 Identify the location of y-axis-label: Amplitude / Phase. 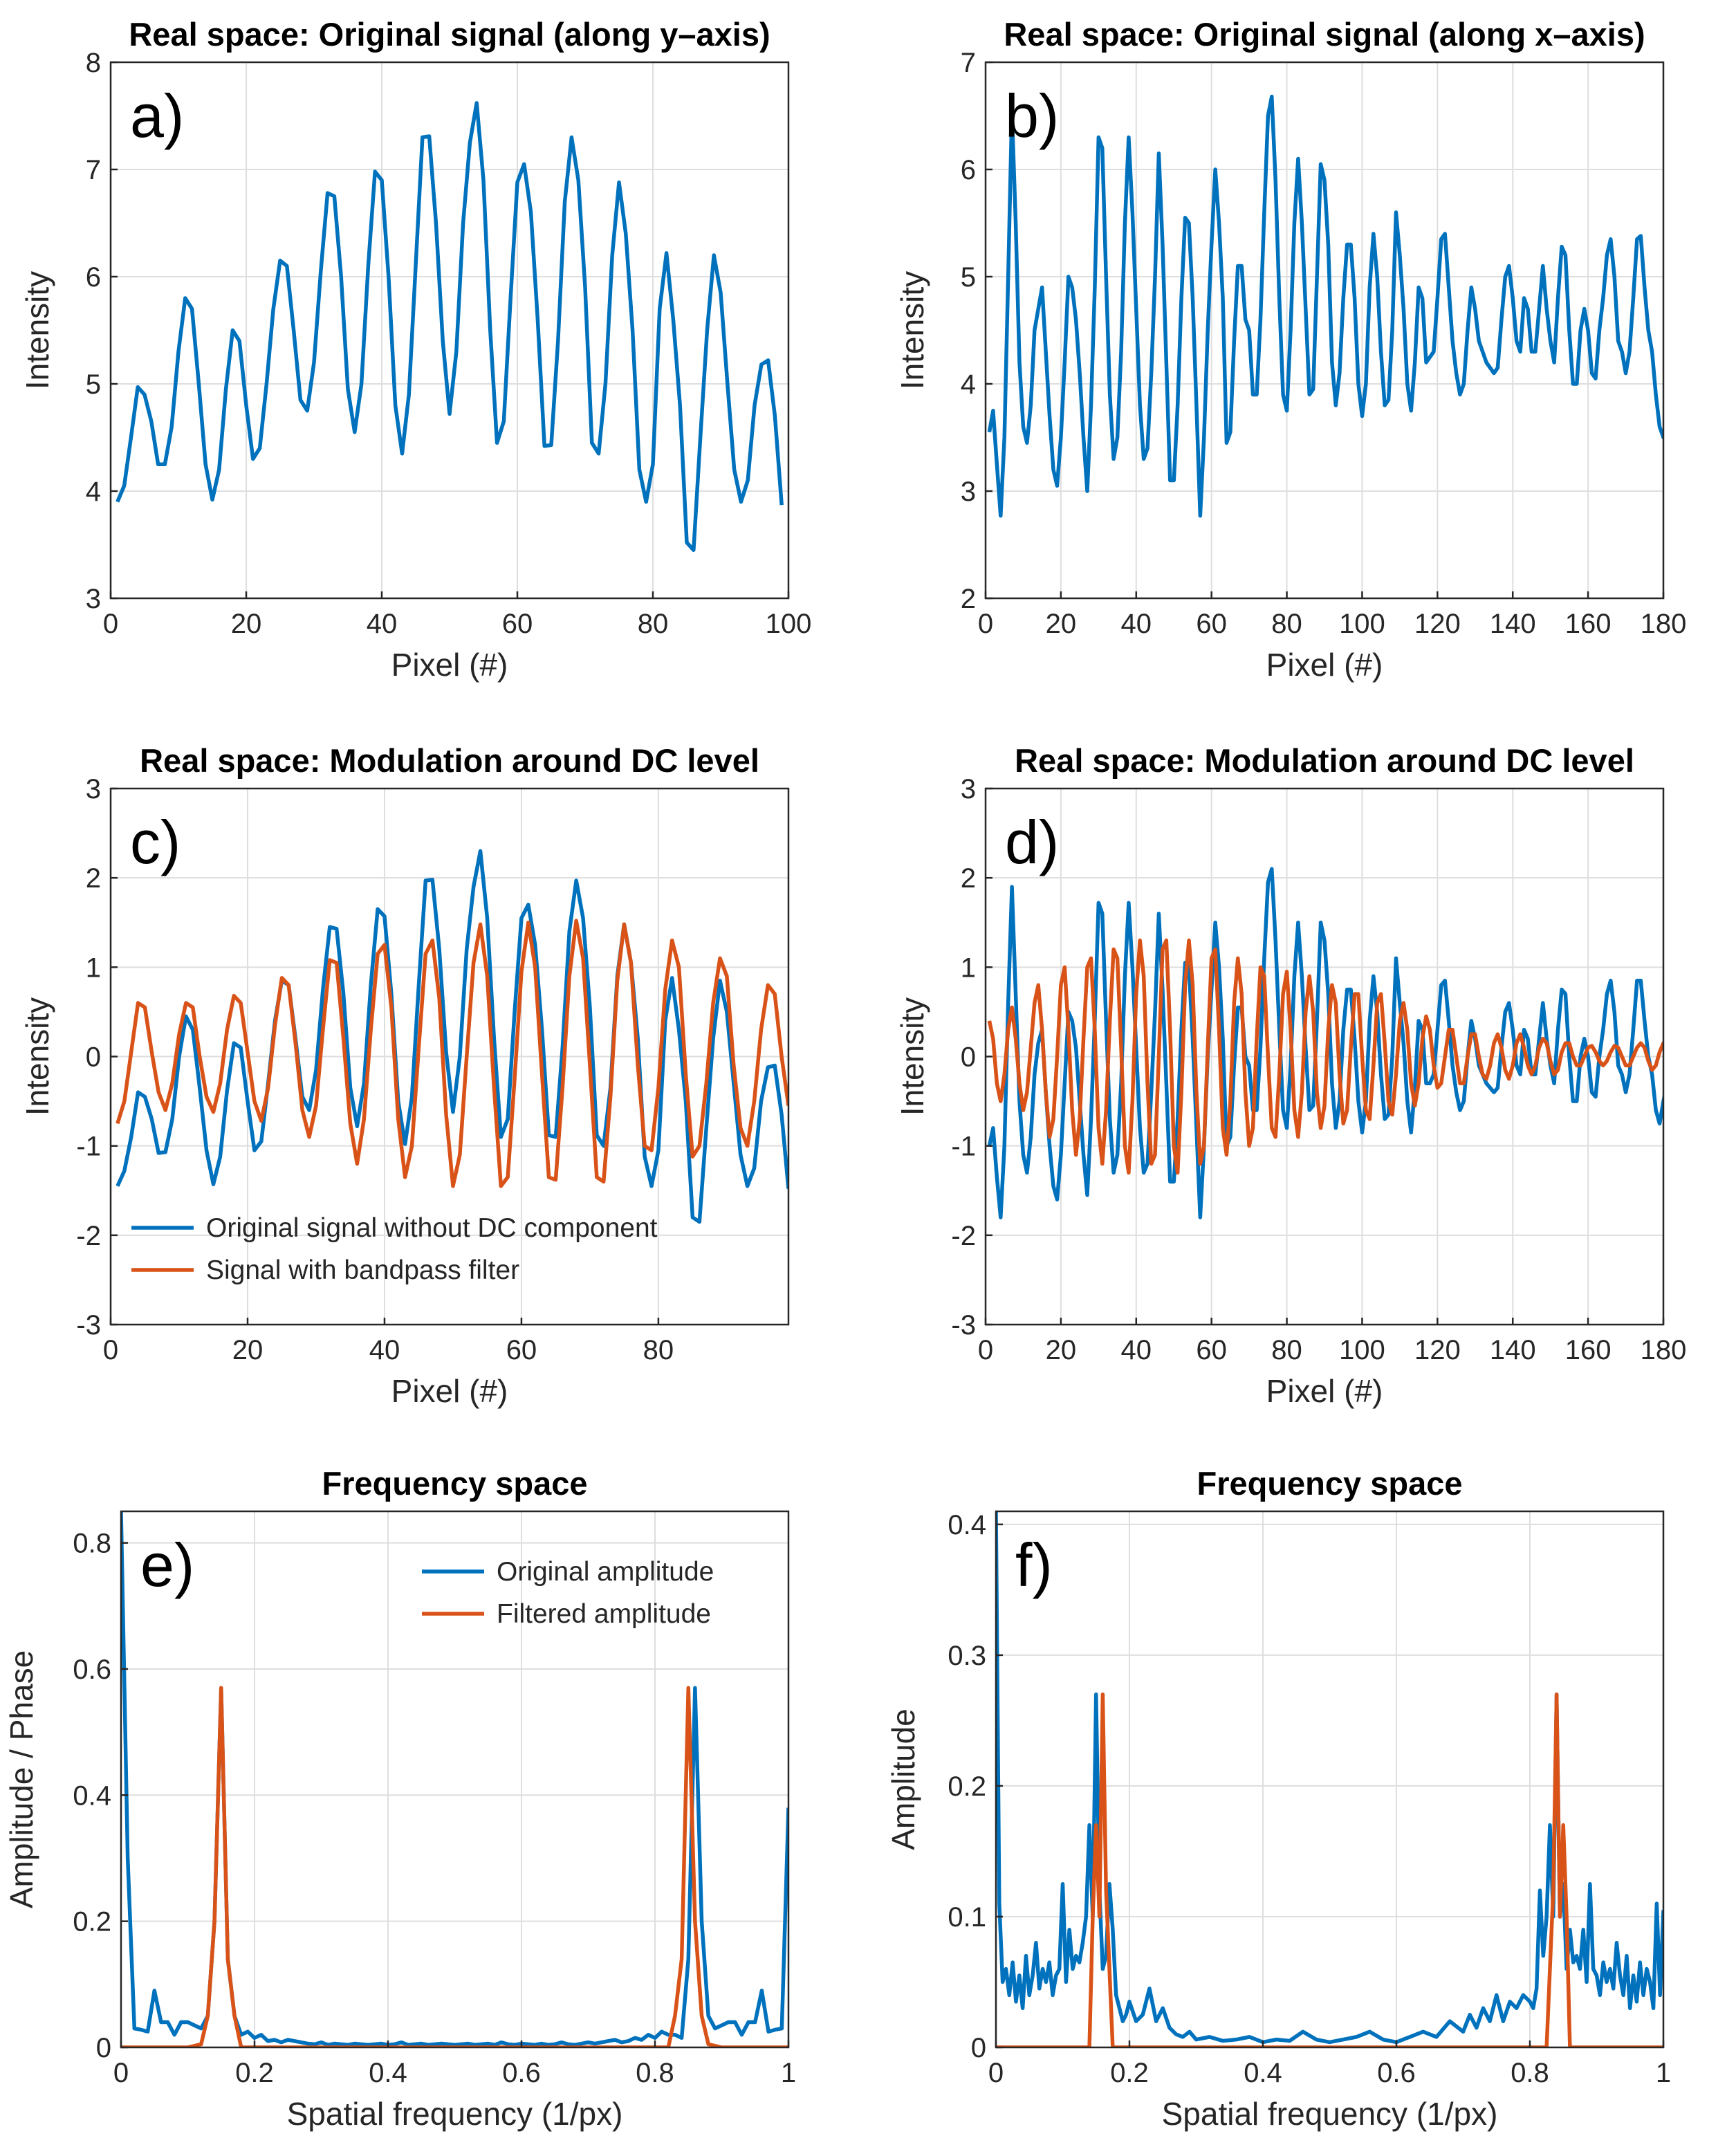
(21, 1779).